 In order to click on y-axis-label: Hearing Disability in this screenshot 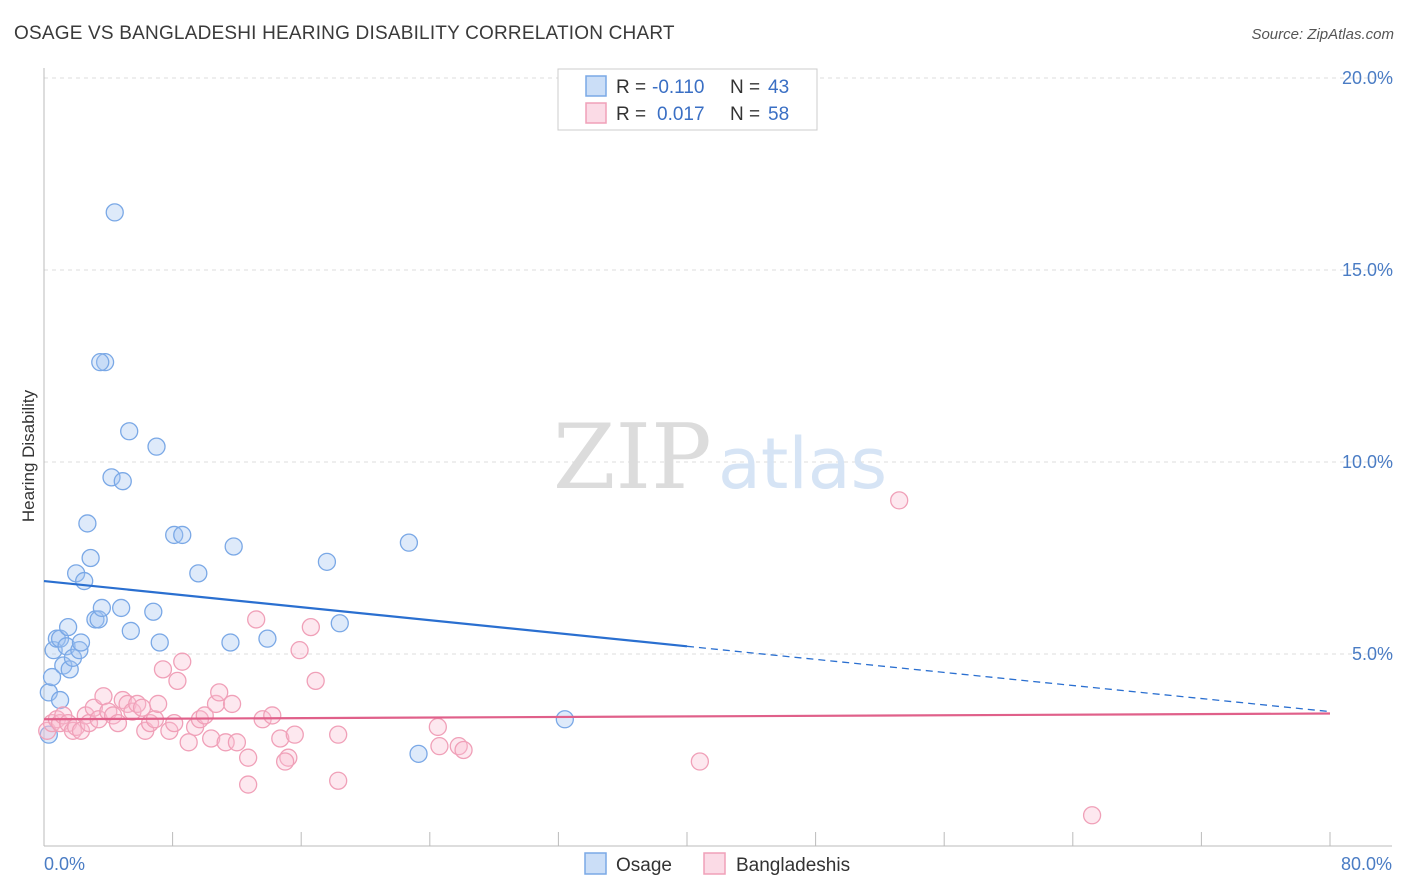, I will do `click(28, 455)`.